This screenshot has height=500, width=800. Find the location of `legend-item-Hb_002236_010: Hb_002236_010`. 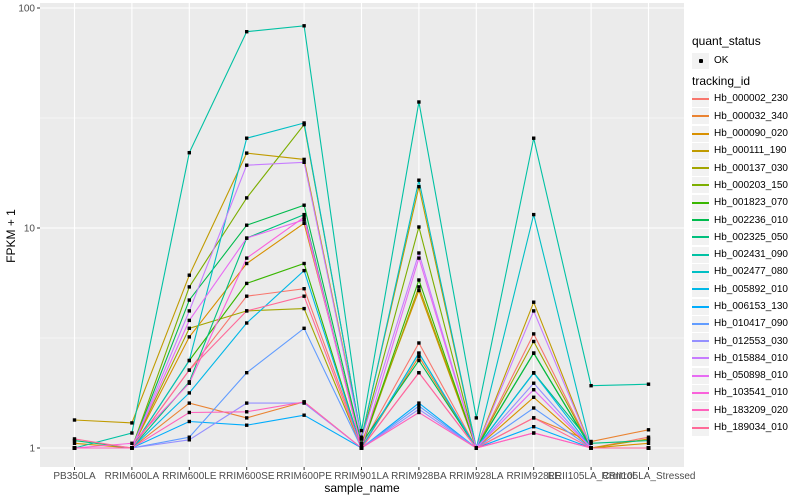

legend-item-Hb_002236_010: Hb_002236_010 is located at coordinates (745, 220).